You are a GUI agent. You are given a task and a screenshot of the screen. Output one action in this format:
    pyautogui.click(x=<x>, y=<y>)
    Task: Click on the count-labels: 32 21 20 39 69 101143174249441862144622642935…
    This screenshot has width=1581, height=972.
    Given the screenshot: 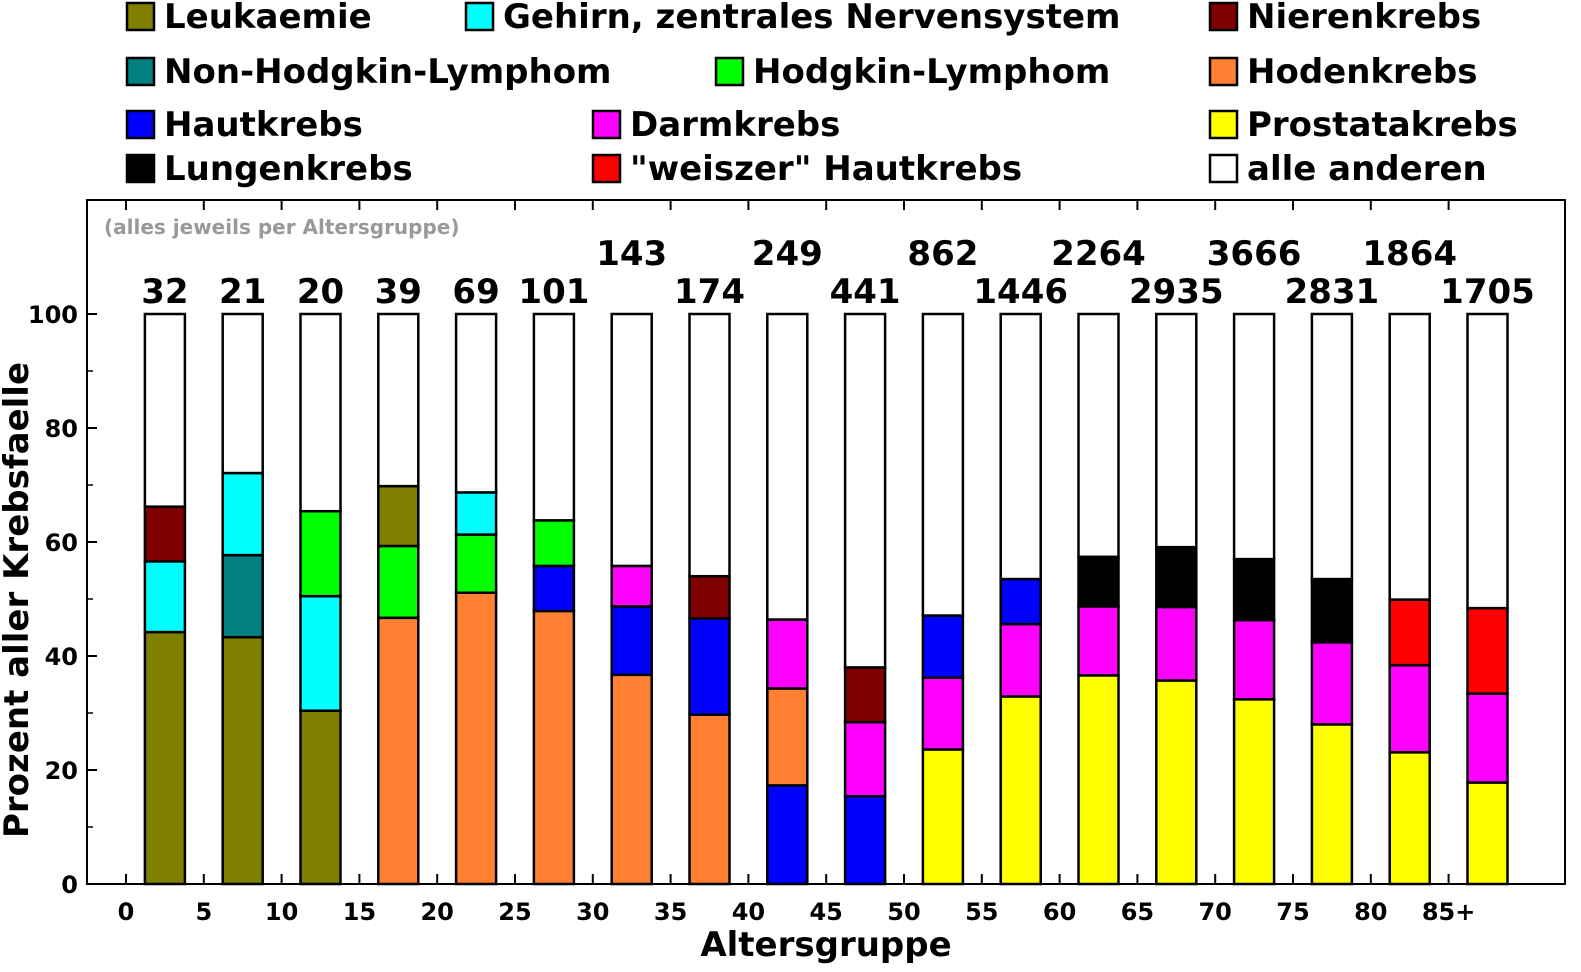 What is the action you would take?
    pyautogui.click(x=838, y=273)
    